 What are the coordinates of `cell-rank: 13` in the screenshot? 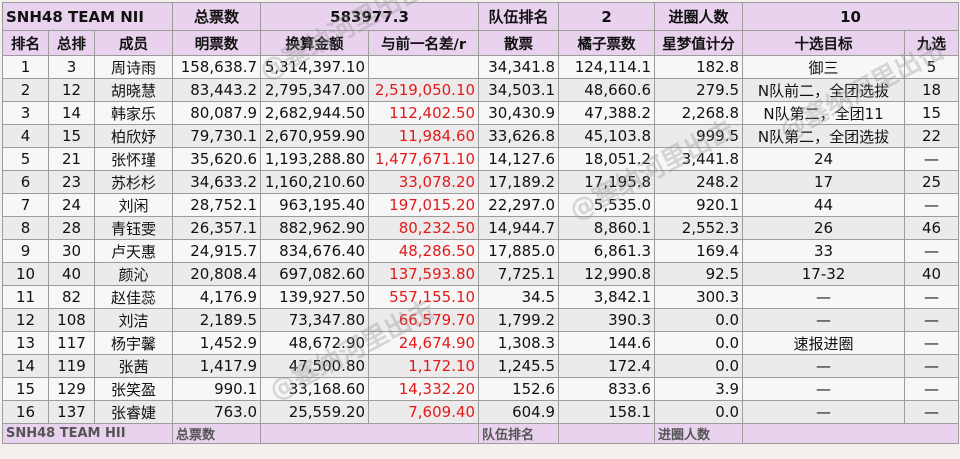 It's located at (25, 343).